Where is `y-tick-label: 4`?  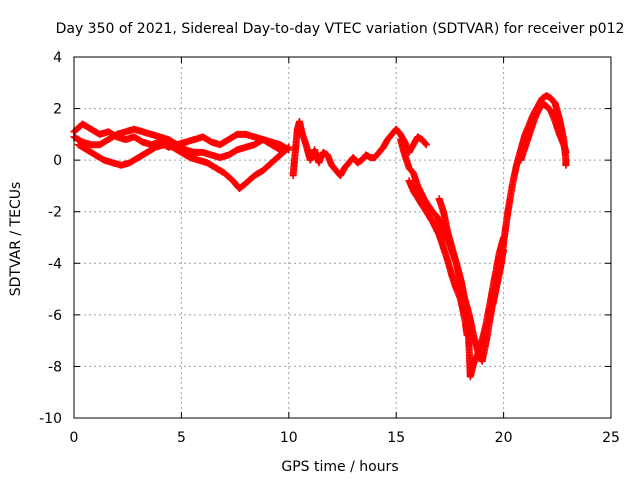
y-tick-label: 4 is located at coordinates (57, 58).